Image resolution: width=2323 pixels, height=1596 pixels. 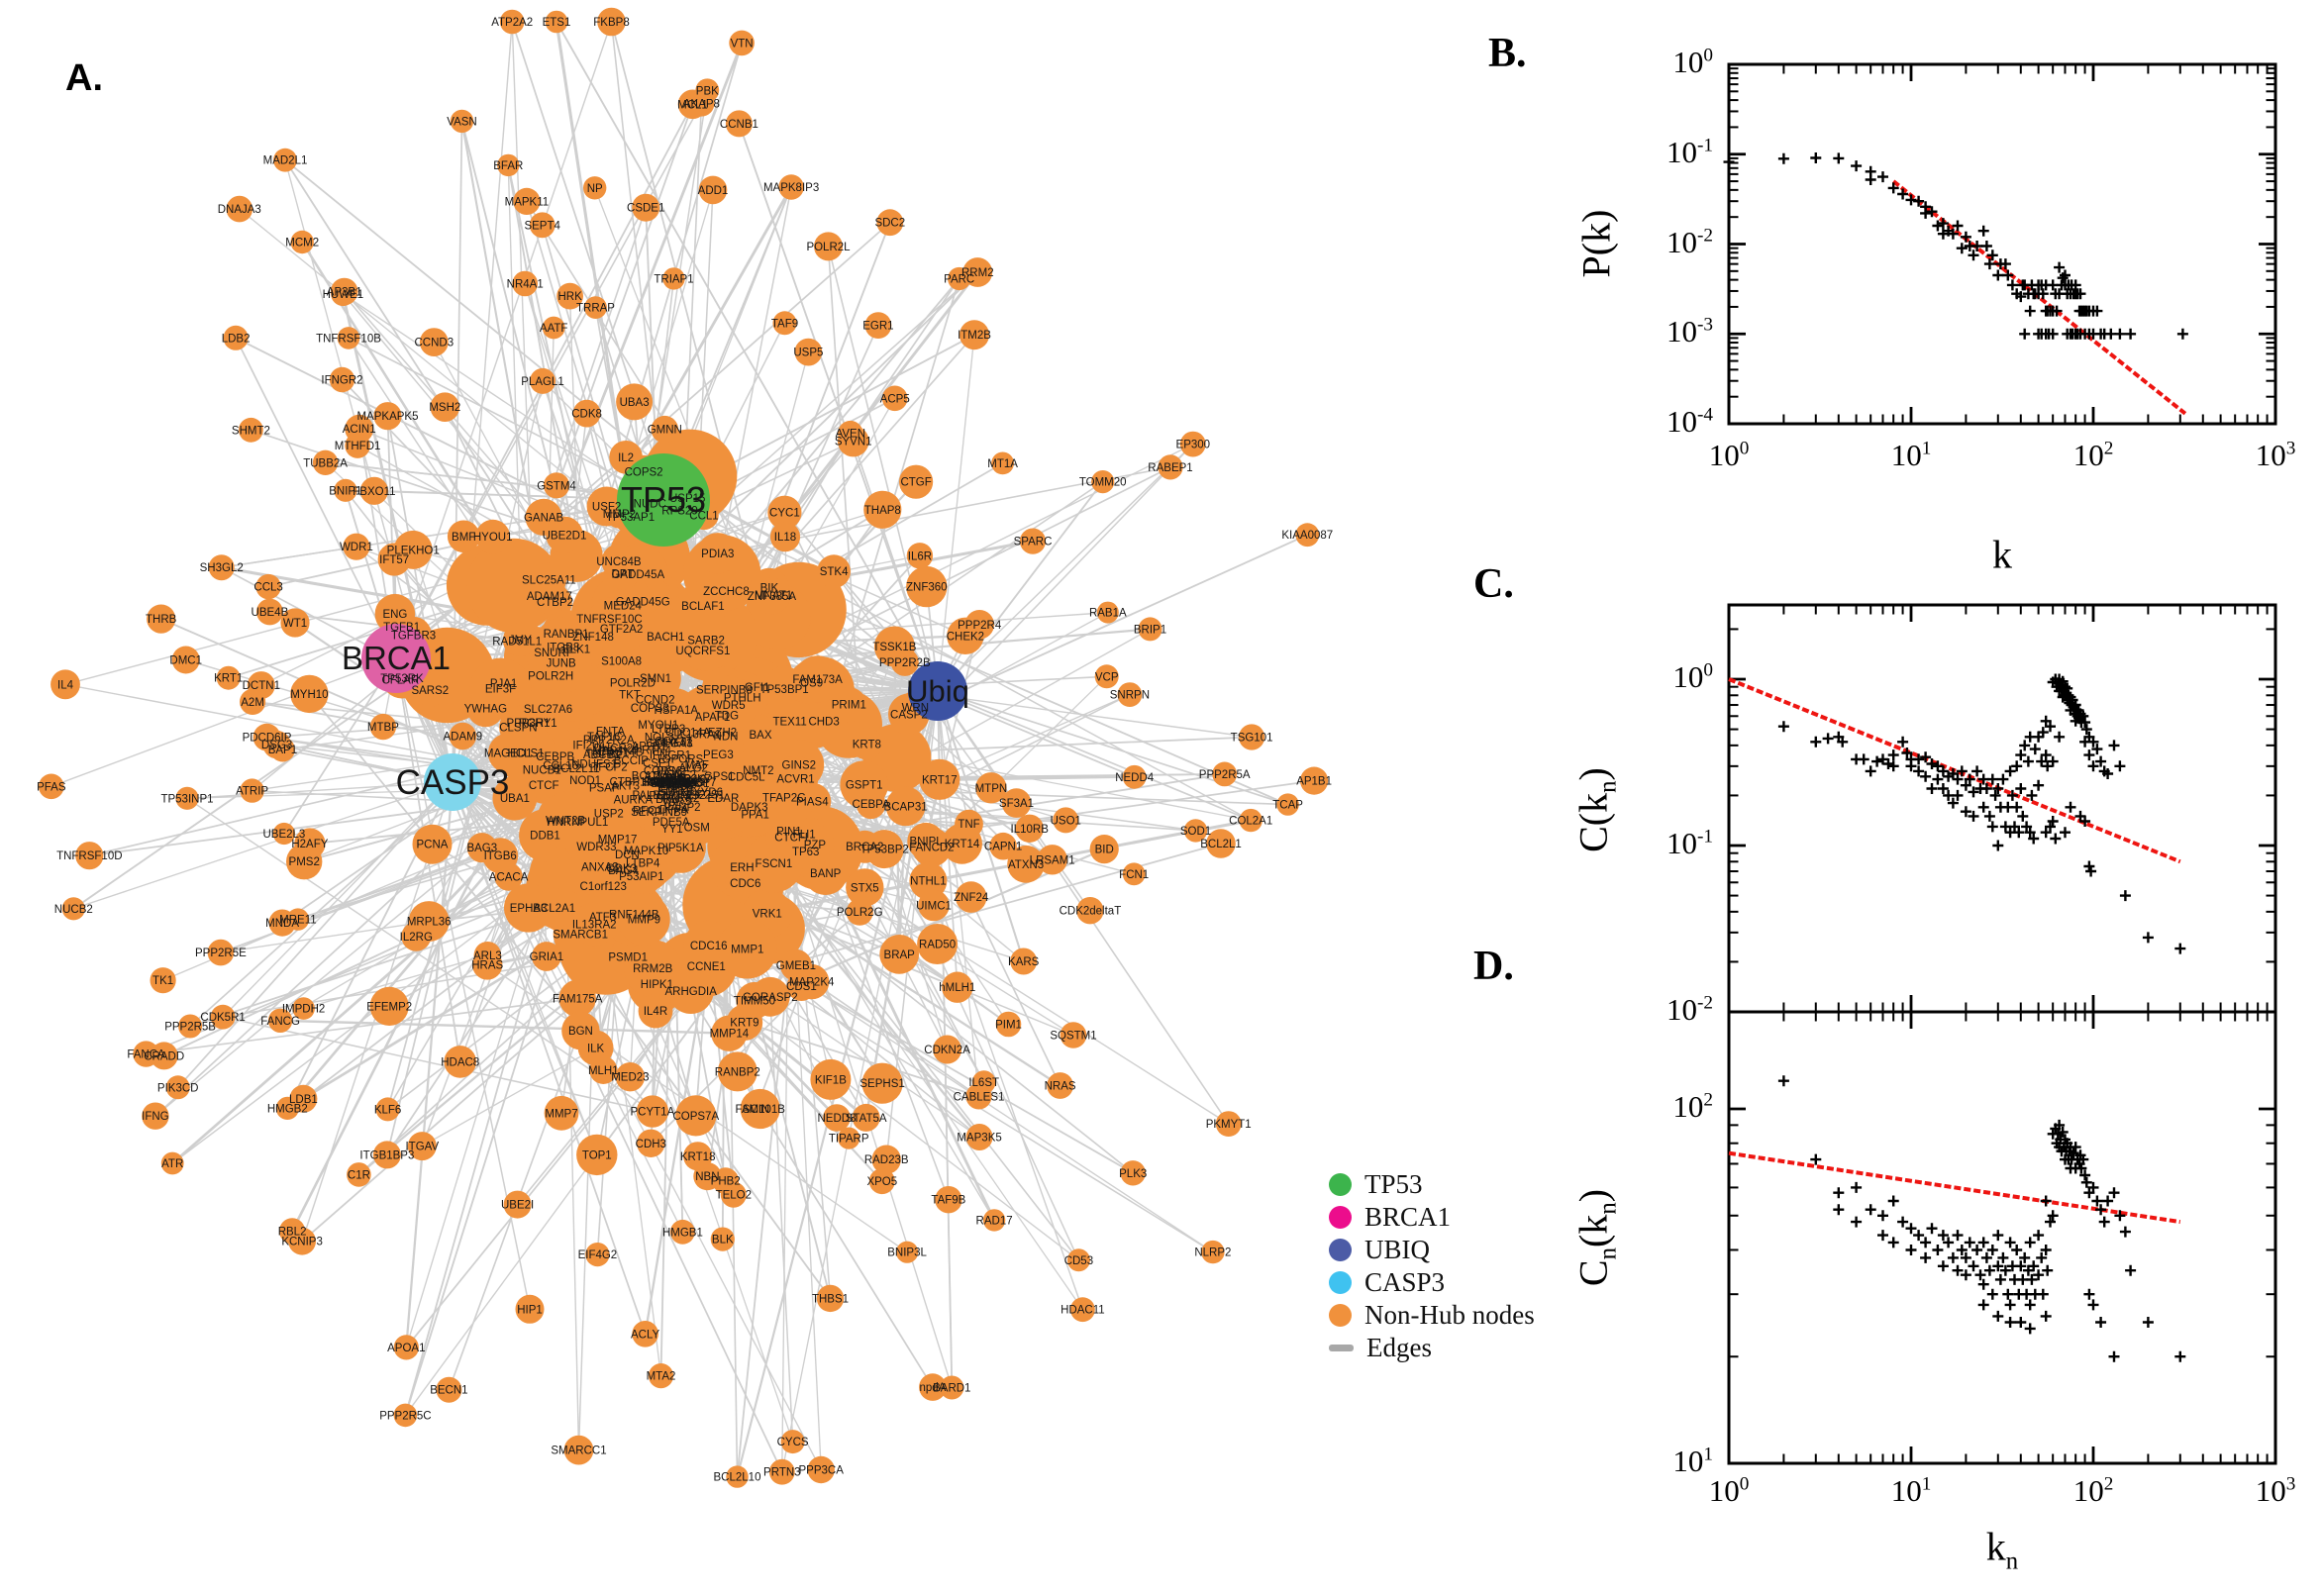 I want to click on hub-node-casp3, so click(x=453, y=782).